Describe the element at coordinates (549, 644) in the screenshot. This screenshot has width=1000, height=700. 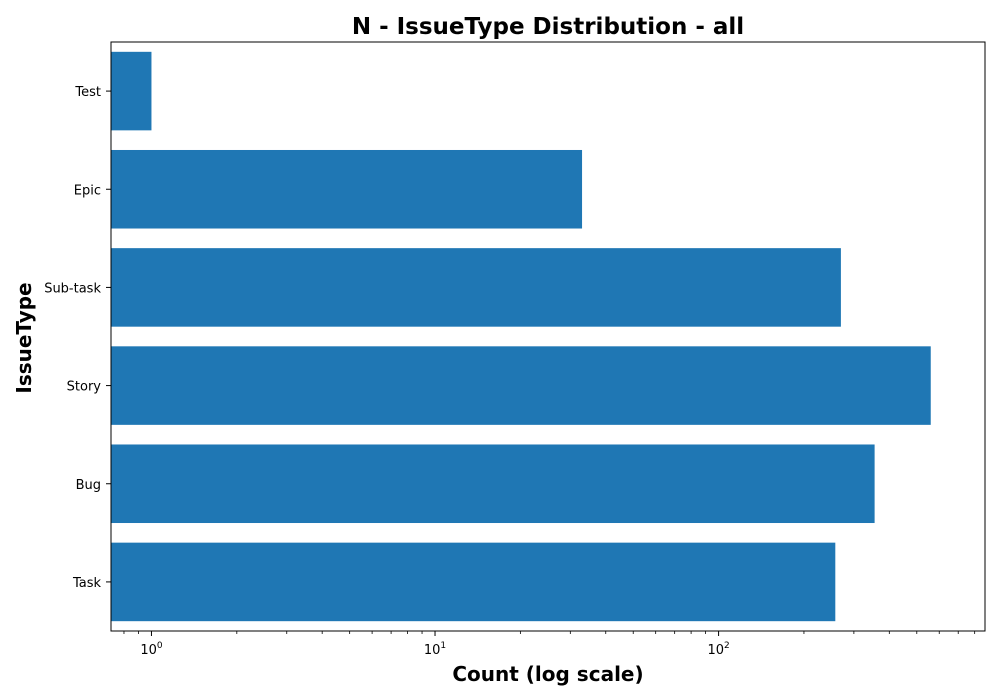
I see `x-axis-ticks: 100 10¹ 10²` at that location.